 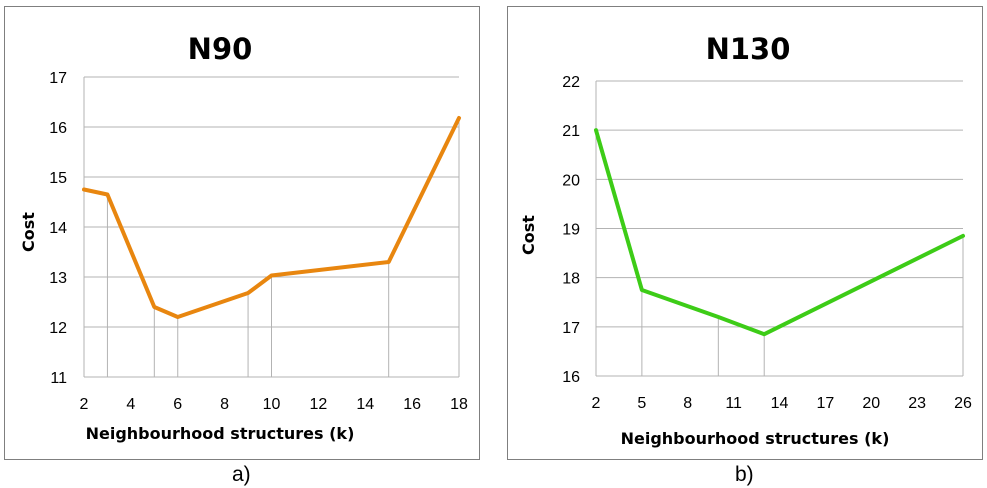 I want to click on y-tick-label: 19, so click(x=571, y=230).